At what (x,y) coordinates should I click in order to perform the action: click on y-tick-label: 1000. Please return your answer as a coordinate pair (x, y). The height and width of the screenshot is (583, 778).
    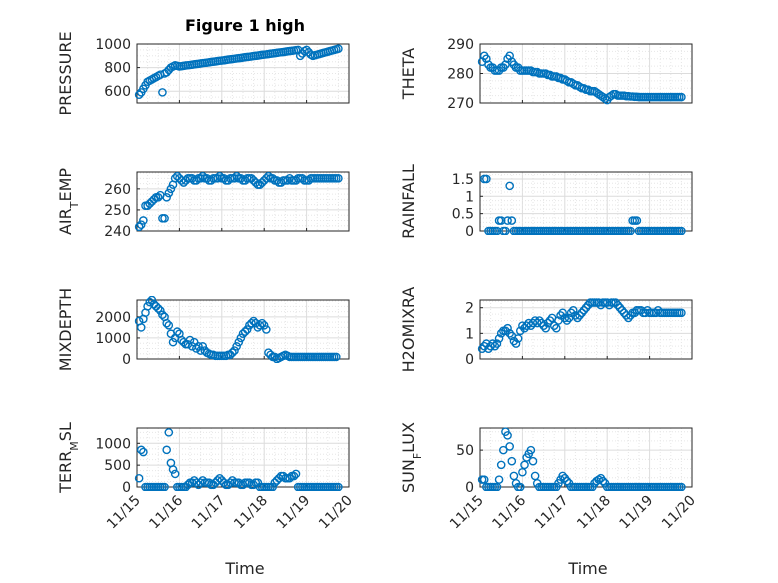
    Looking at the image, I should click on (113, 339).